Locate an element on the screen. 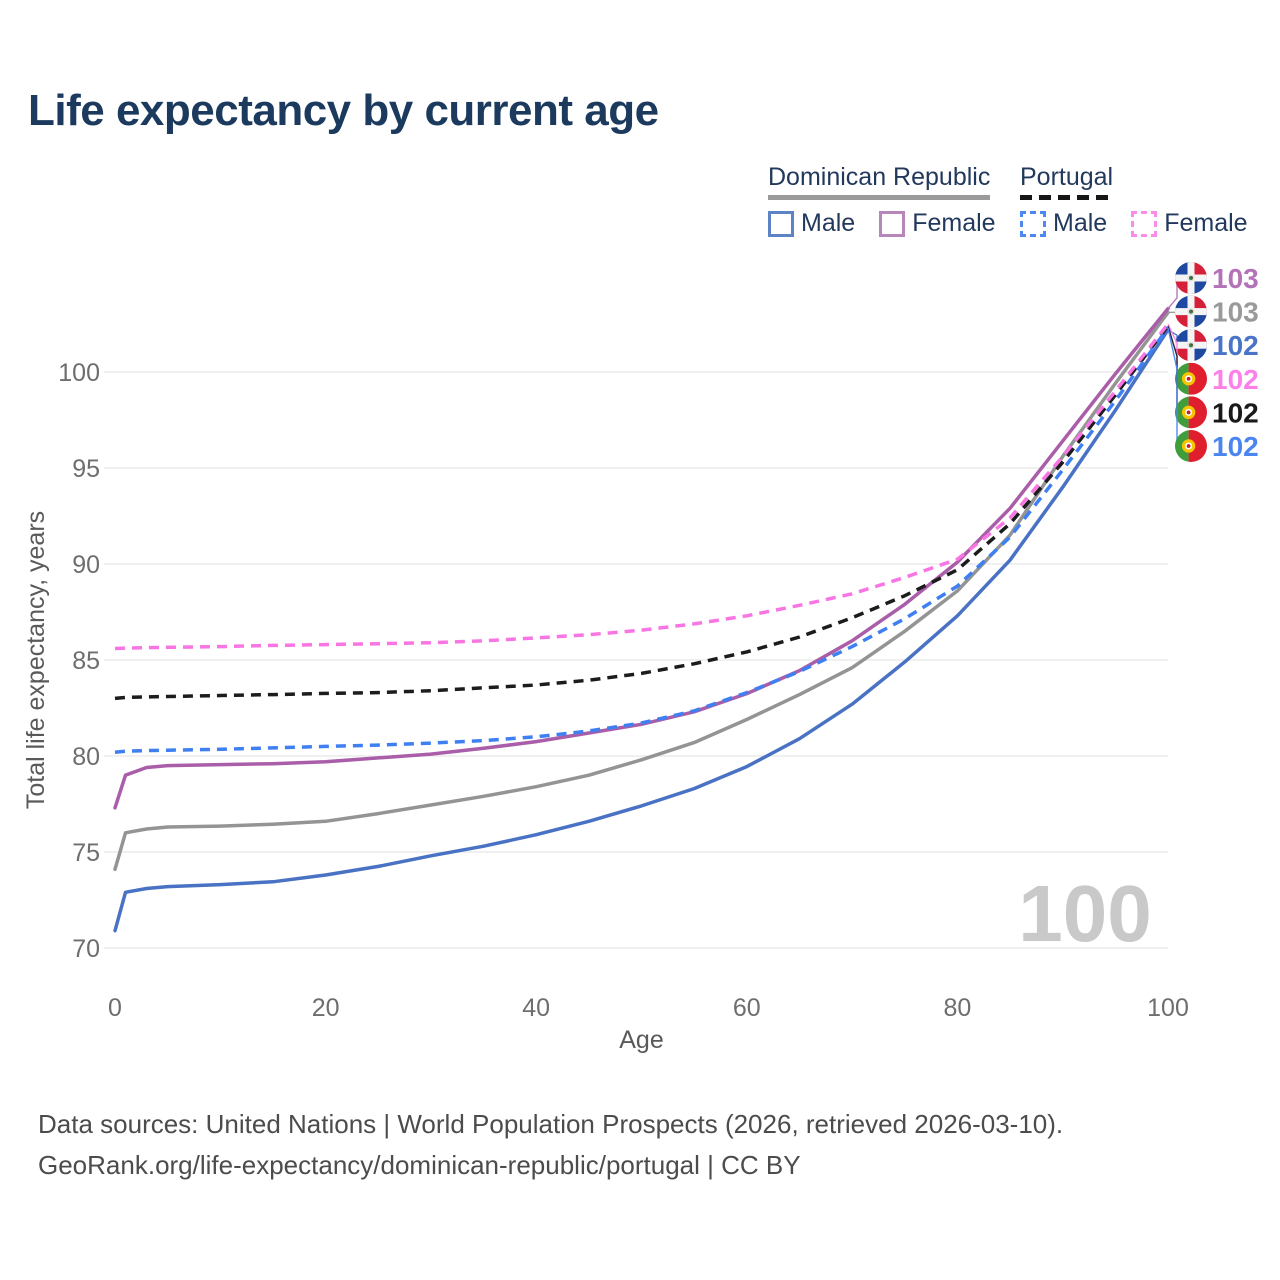  legend-swatch-dr-female is located at coordinates (892, 223).